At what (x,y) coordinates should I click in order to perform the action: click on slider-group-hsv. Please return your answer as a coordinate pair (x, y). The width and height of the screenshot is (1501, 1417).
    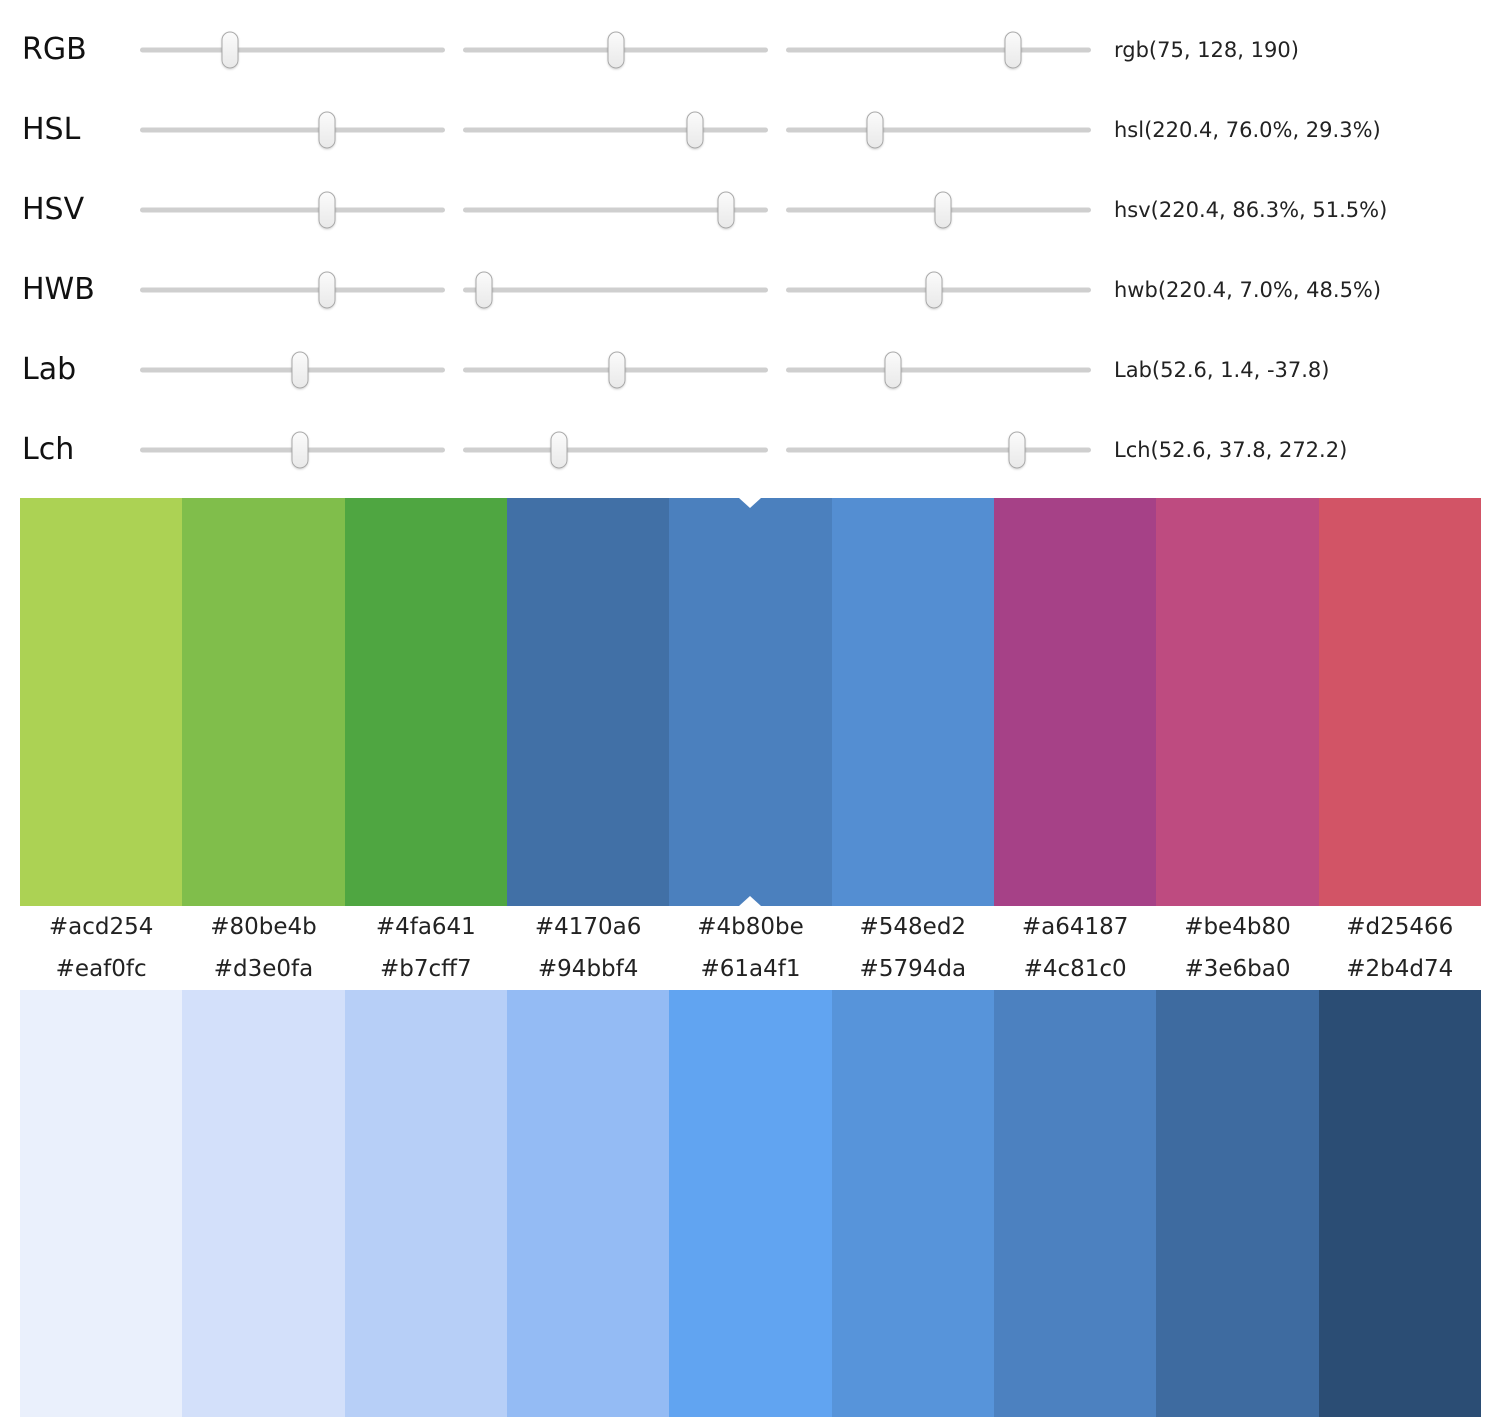
    Looking at the image, I should click on (615, 210).